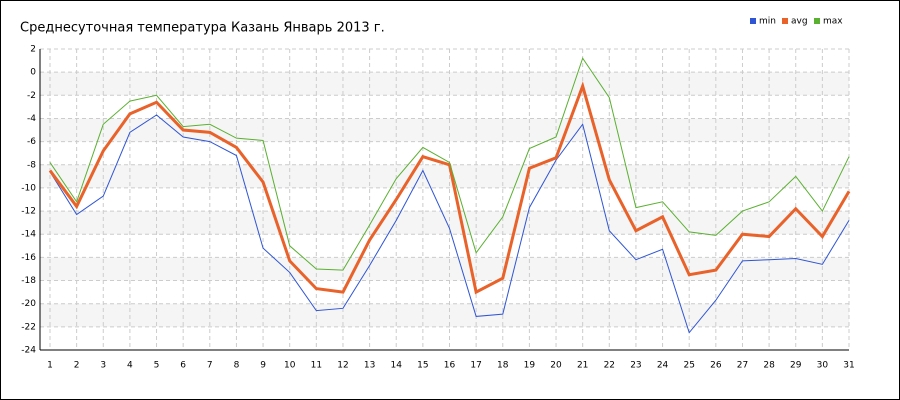 Image resolution: width=900 pixels, height=400 pixels. Describe the element at coordinates (422, 366) in the screenshot. I see `x-tick-label: 15` at that location.